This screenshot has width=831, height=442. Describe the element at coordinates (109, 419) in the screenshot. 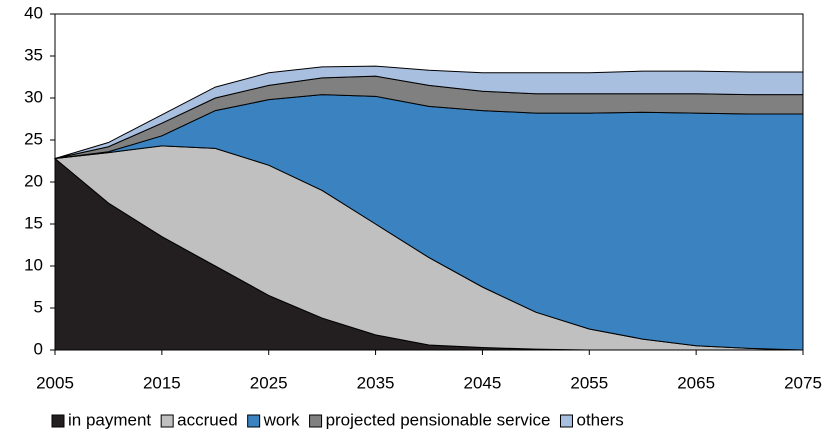

I see `legend-label: in payment` at that location.